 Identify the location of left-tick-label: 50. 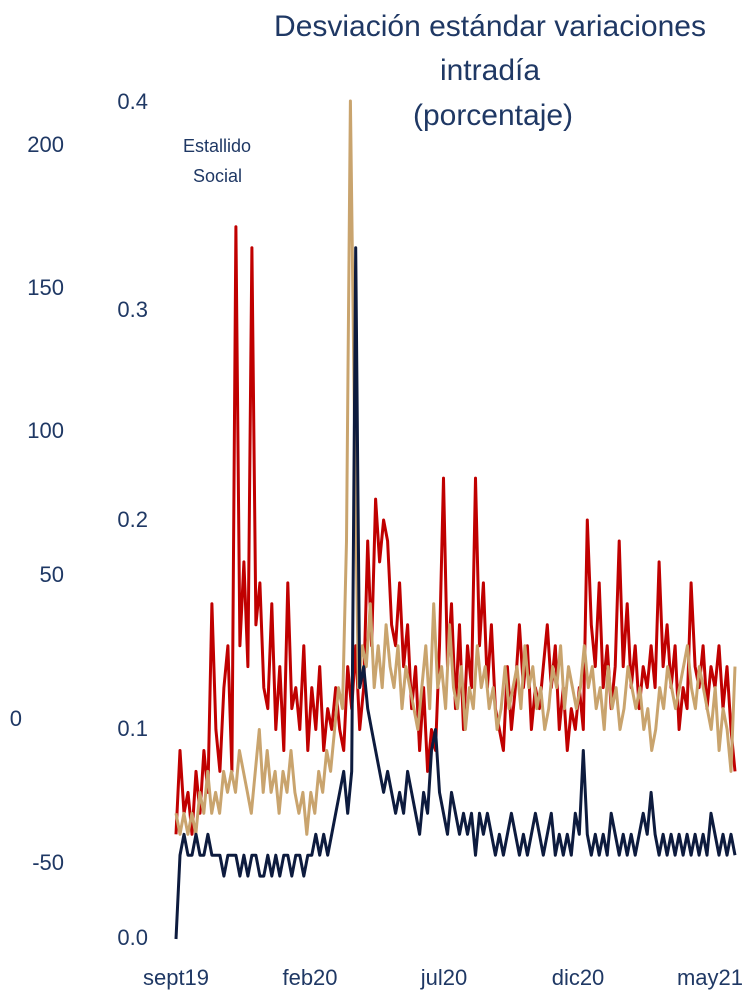
(52, 574).